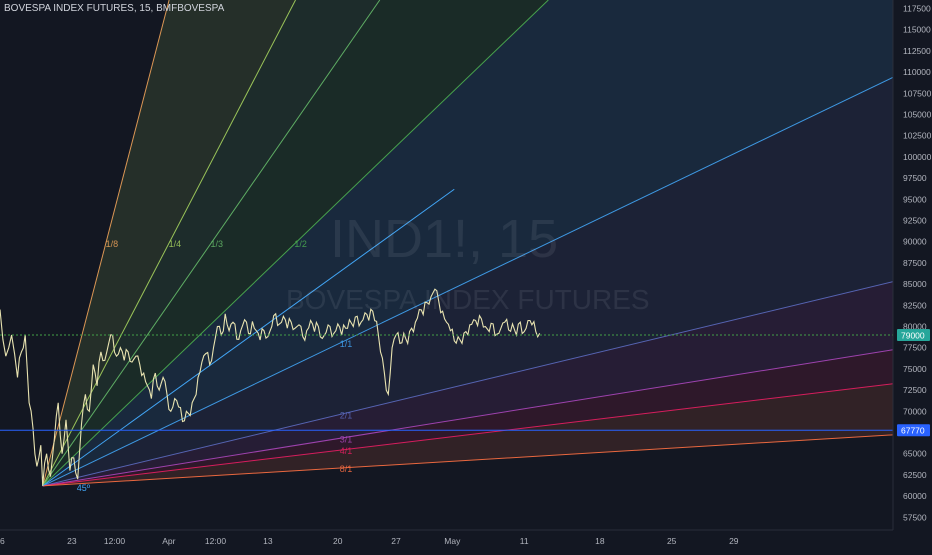  I want to click on x-tick-label-10: 18, so click(600, 541).